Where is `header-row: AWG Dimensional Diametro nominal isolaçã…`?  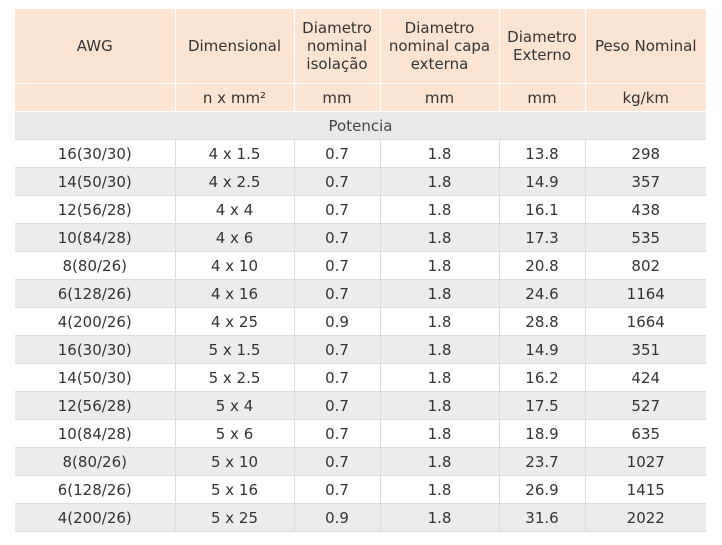
header-row: AWG Dimensional Diametro nominal isolaçã… is located at coordinates (360, 46).